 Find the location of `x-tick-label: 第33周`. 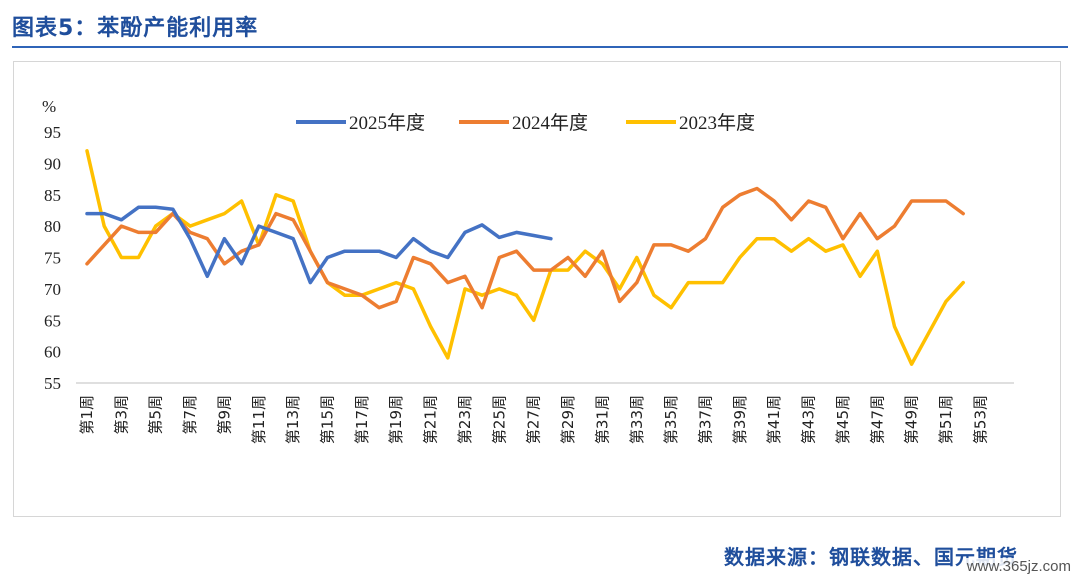

x-tick-label: 第33周 is located at coordinates (637, 419).